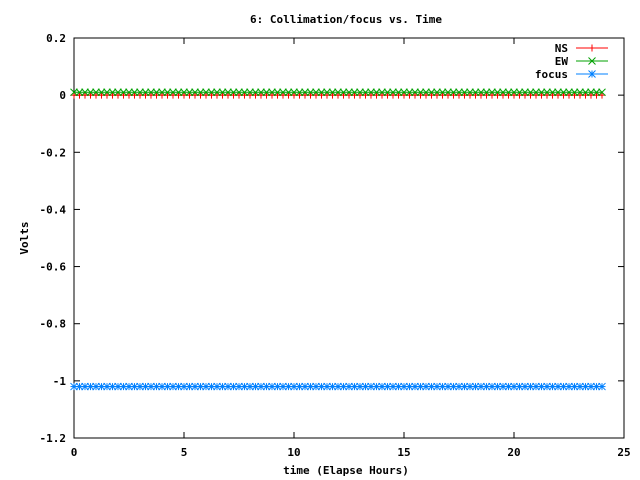 This screenshot has height=480, width=640. I want to click on y-tick-label: -0.2, so click(53, 152).